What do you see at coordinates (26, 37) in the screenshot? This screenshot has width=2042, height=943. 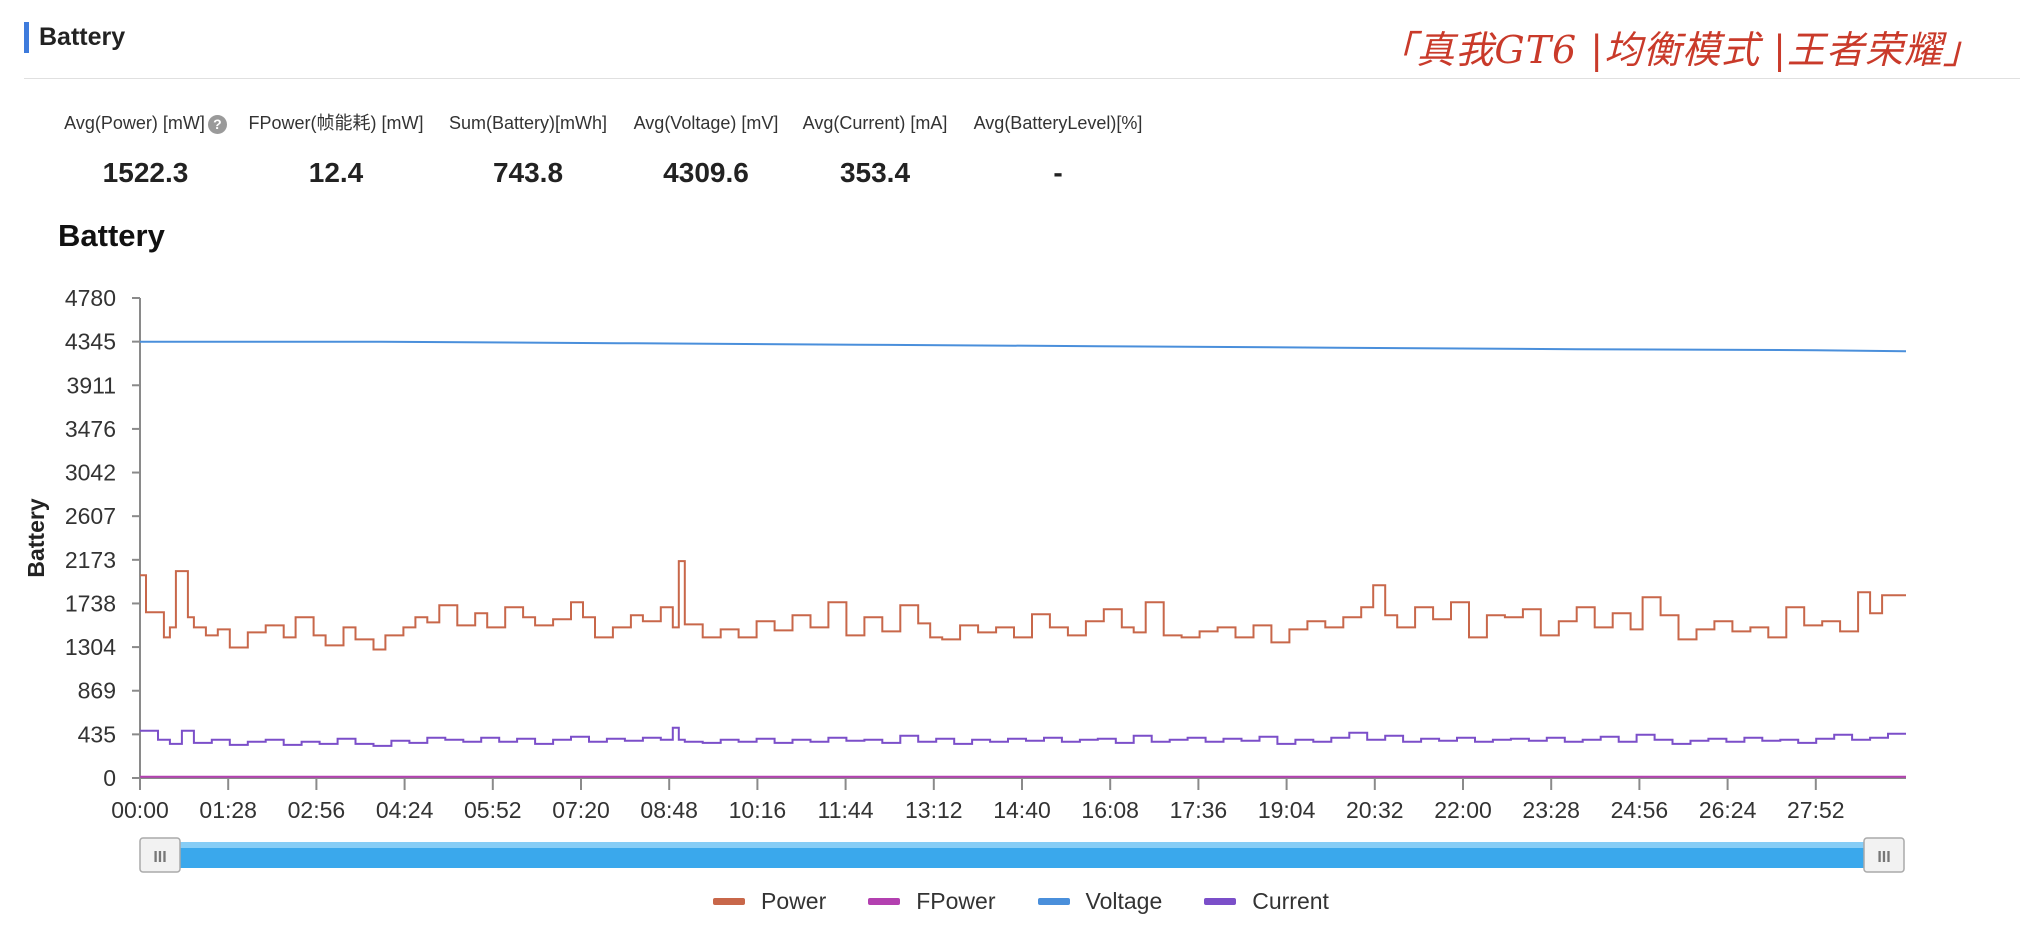 I see `header-accent-bar` at bounding box center [26, 37].